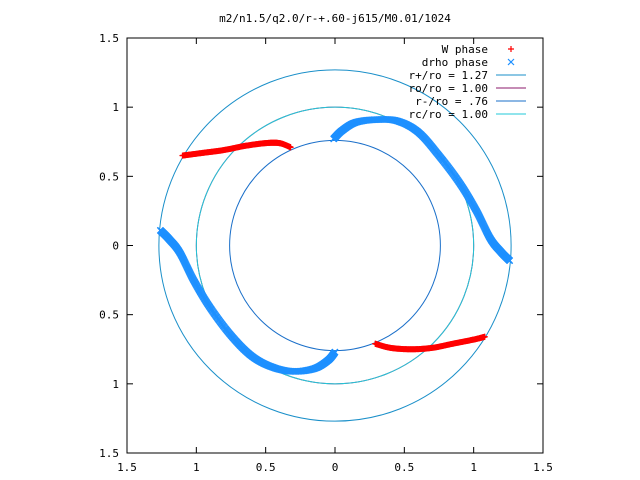  What do you see at coordinates (115, 246) in the screenshot?
I see `y-tick-label: 0` at bounding box center [115, 246].